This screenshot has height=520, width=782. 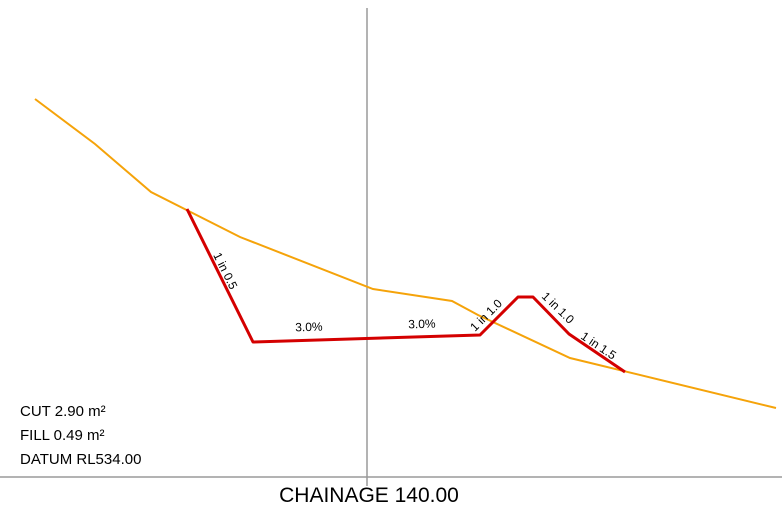 What do you see at coordinates (62, 435) in the screenshot?
I see `fill-area-text: FILL 0.49 m²` at bounding box center [62, 435].